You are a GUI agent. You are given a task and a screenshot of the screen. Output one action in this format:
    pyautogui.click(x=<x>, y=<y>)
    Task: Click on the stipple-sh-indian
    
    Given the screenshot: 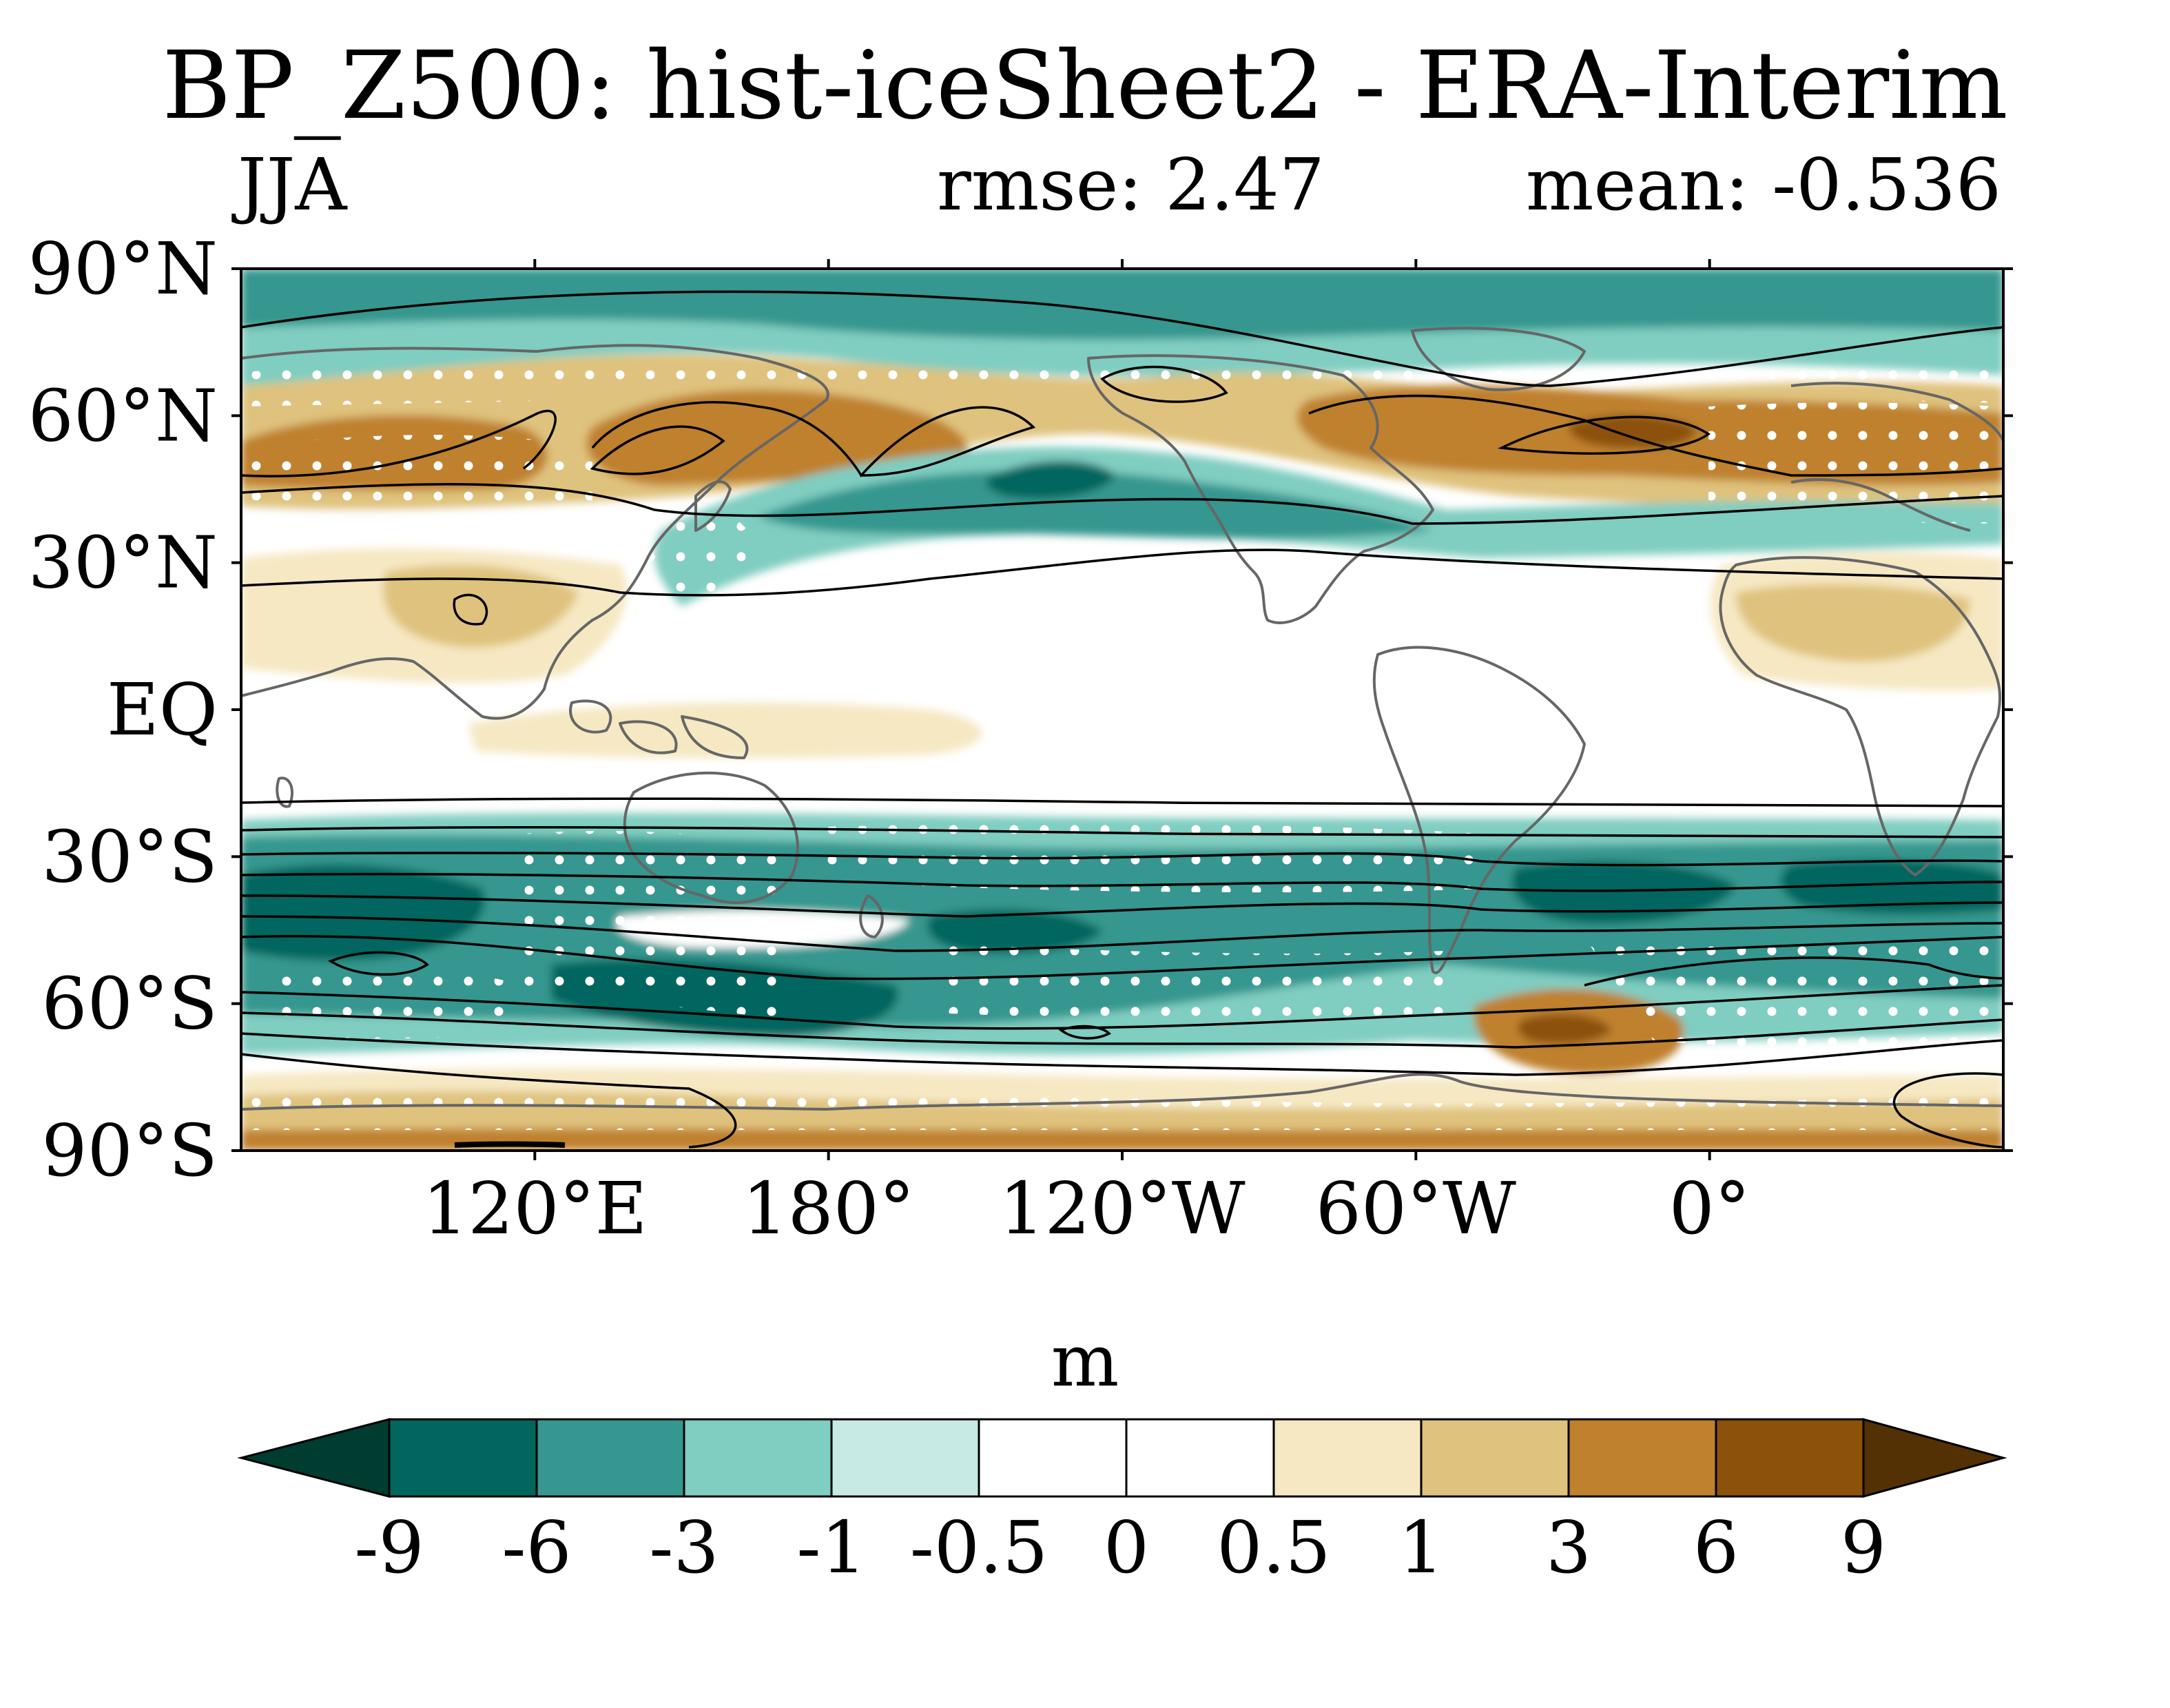 What is the action you would take?
    pyautogui.click(x=393, y=1000)
    